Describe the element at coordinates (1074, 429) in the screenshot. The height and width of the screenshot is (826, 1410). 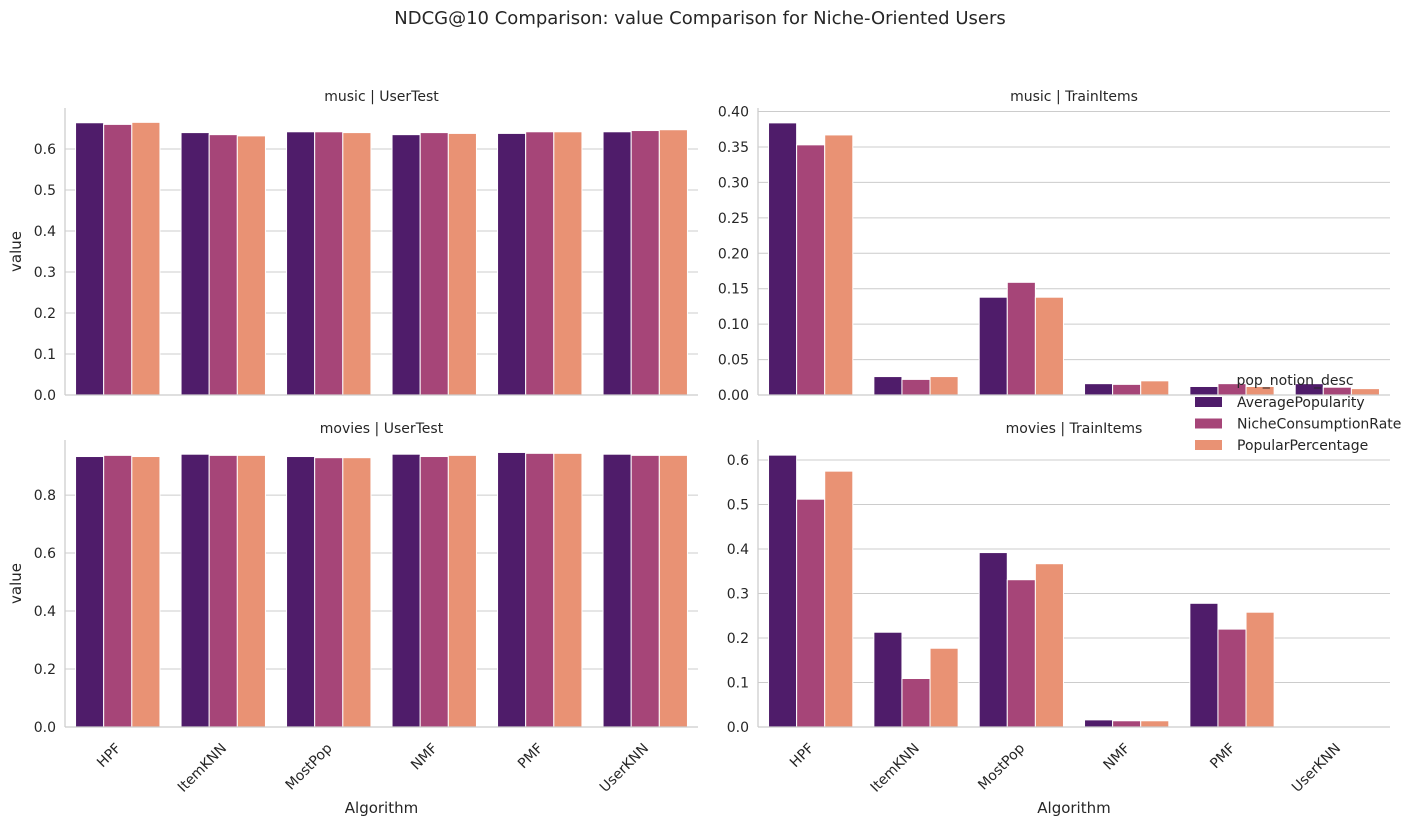
I see `panel-title: movies | TrainItems` at that location.